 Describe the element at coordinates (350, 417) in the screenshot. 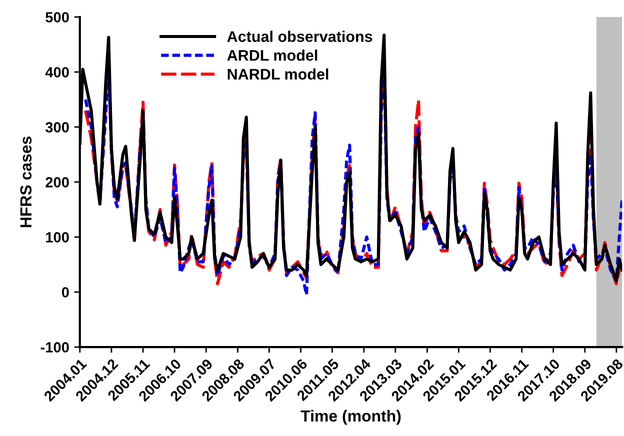

I see `x-axis-title: Time (month)` at that location.